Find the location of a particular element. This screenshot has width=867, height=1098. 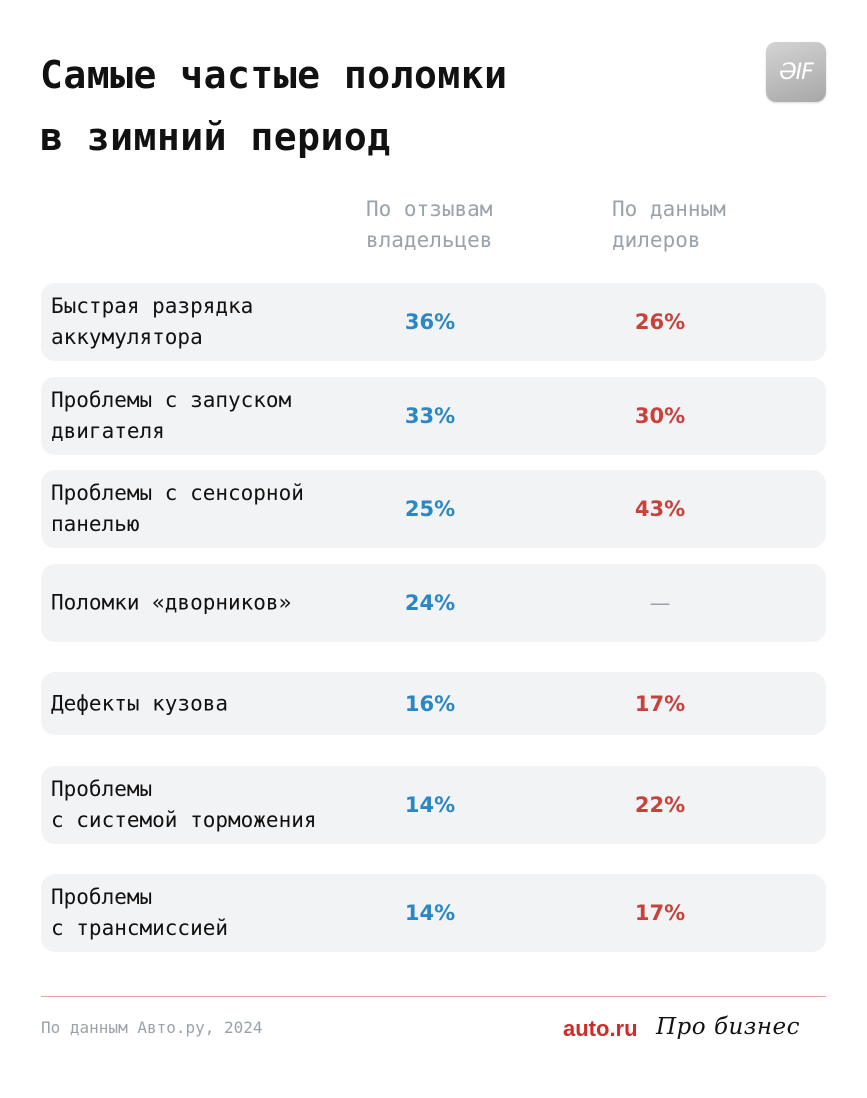

column-header-owners: По отзывам владельцев is located at coordinates (429, 224).